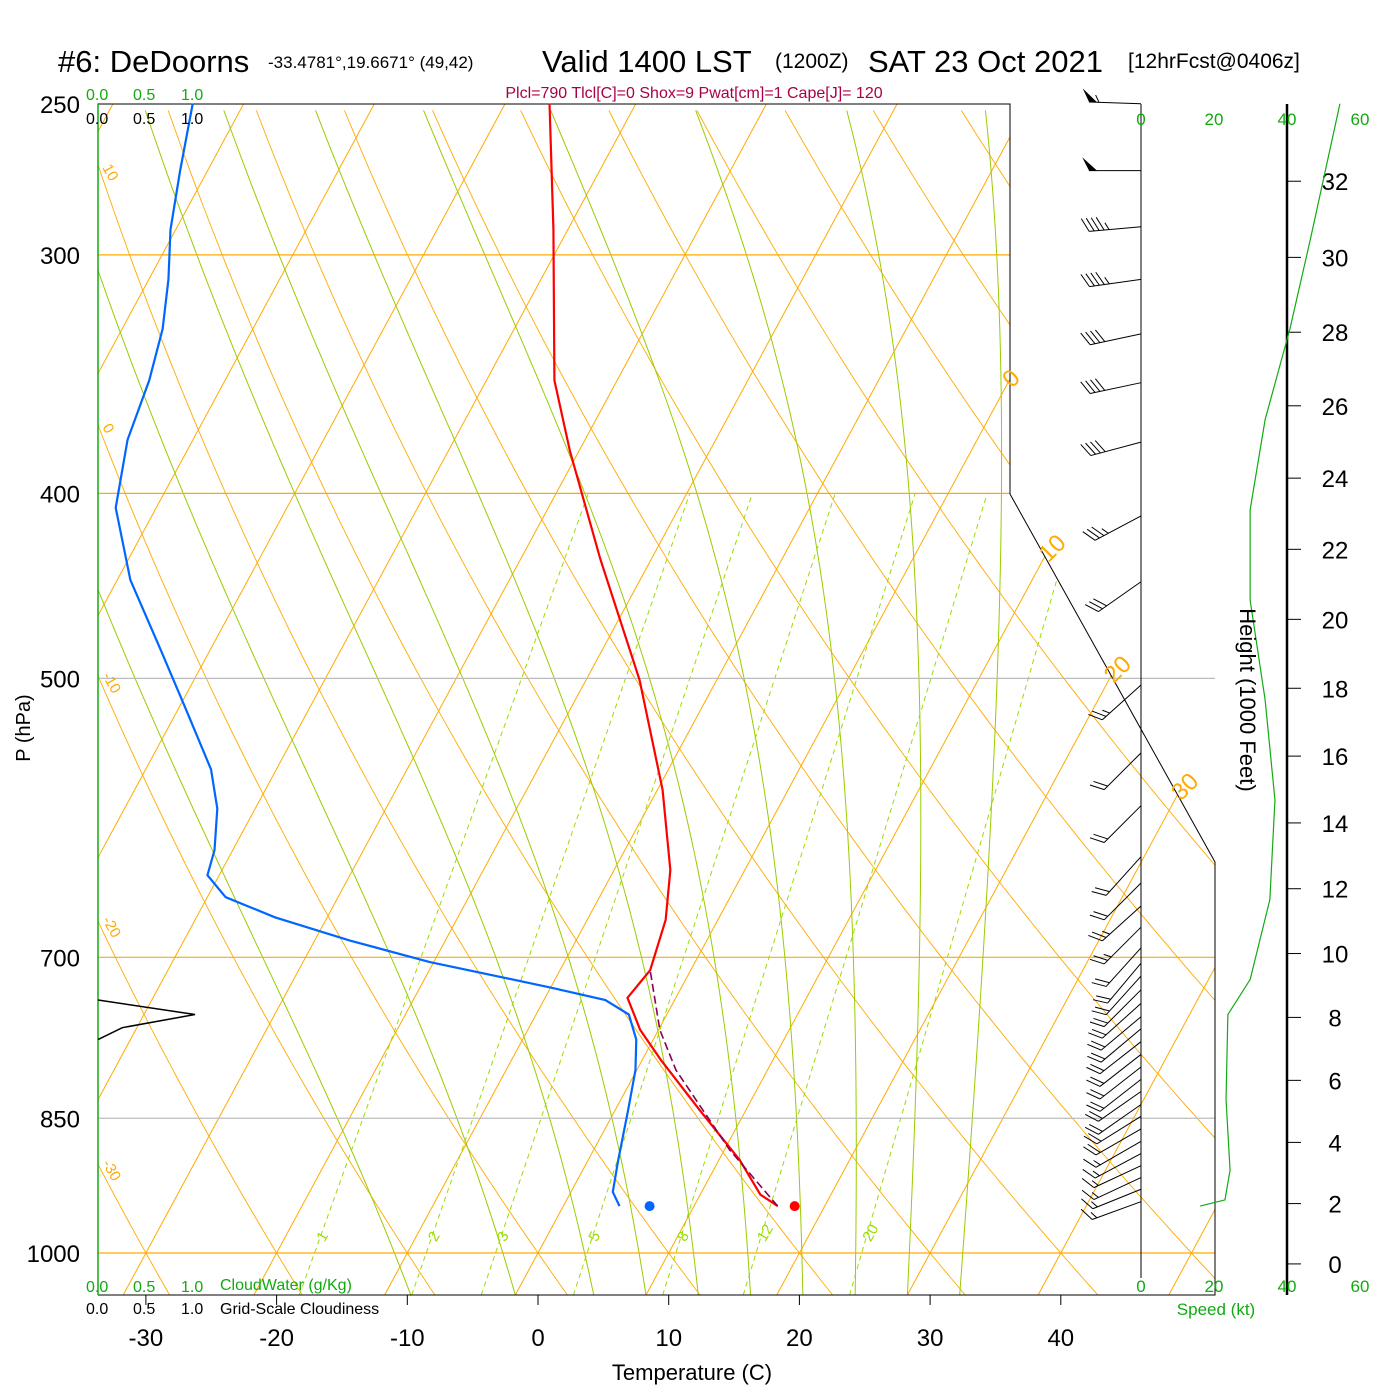  Describe the element at coordinates (1335, 689) in the screenshot. I see `height-tick-label: 18` at that location.